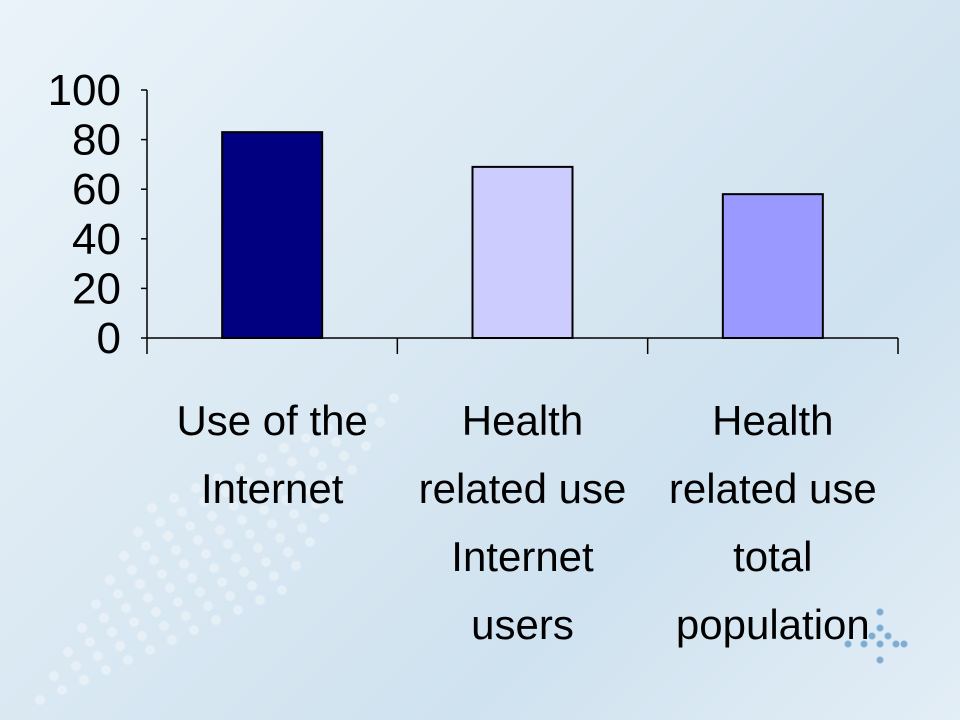 Image resolution: width=960 pixels, height=720 pixels. What do you see at coordinates (96, 189) in the screenshot?
I see `y-tick-label: 60` at bounding box center [96, 189].